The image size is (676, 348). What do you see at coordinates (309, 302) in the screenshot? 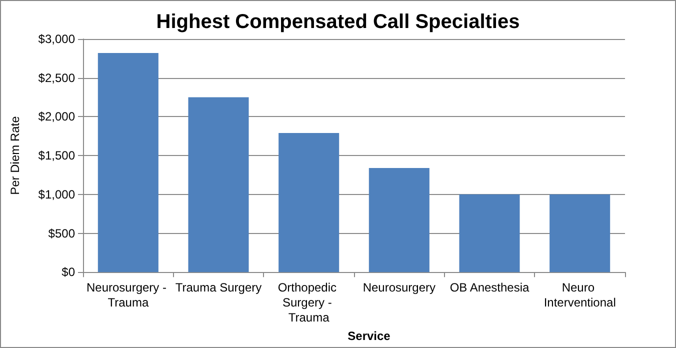
I see `x-tick-label: Orthopedic Surgery - Trauma` at bounding box center [309, 302].